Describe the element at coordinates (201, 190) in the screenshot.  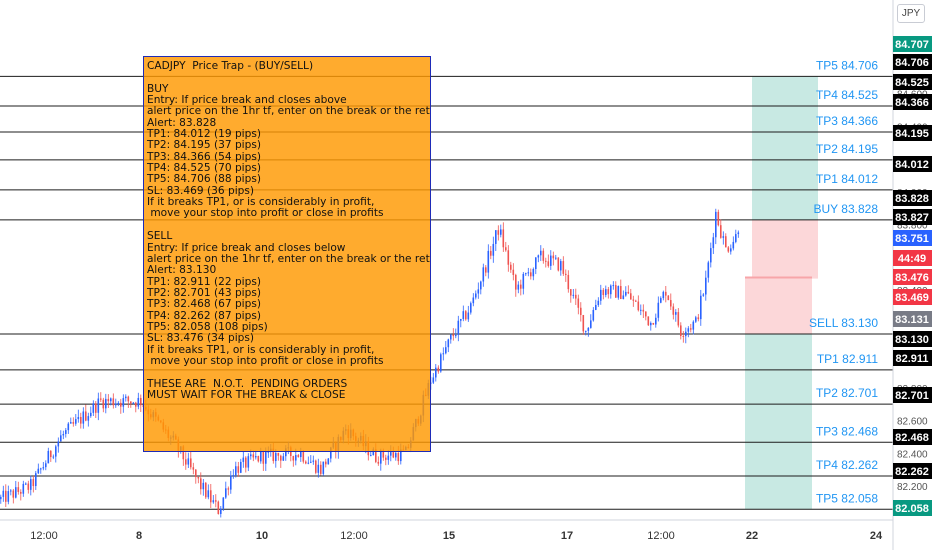
I see `note-line: SL: 83.469 (36 pips)` at that location.